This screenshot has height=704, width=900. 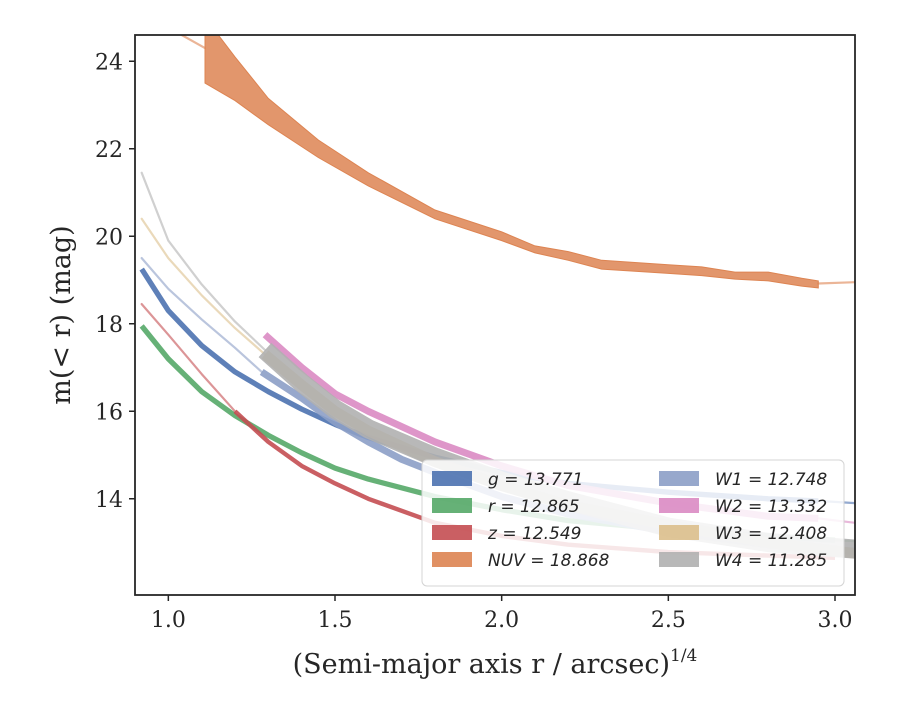 I want to click on legend-item-NUV: NUV = 18.868, so click(x=521, y=561).